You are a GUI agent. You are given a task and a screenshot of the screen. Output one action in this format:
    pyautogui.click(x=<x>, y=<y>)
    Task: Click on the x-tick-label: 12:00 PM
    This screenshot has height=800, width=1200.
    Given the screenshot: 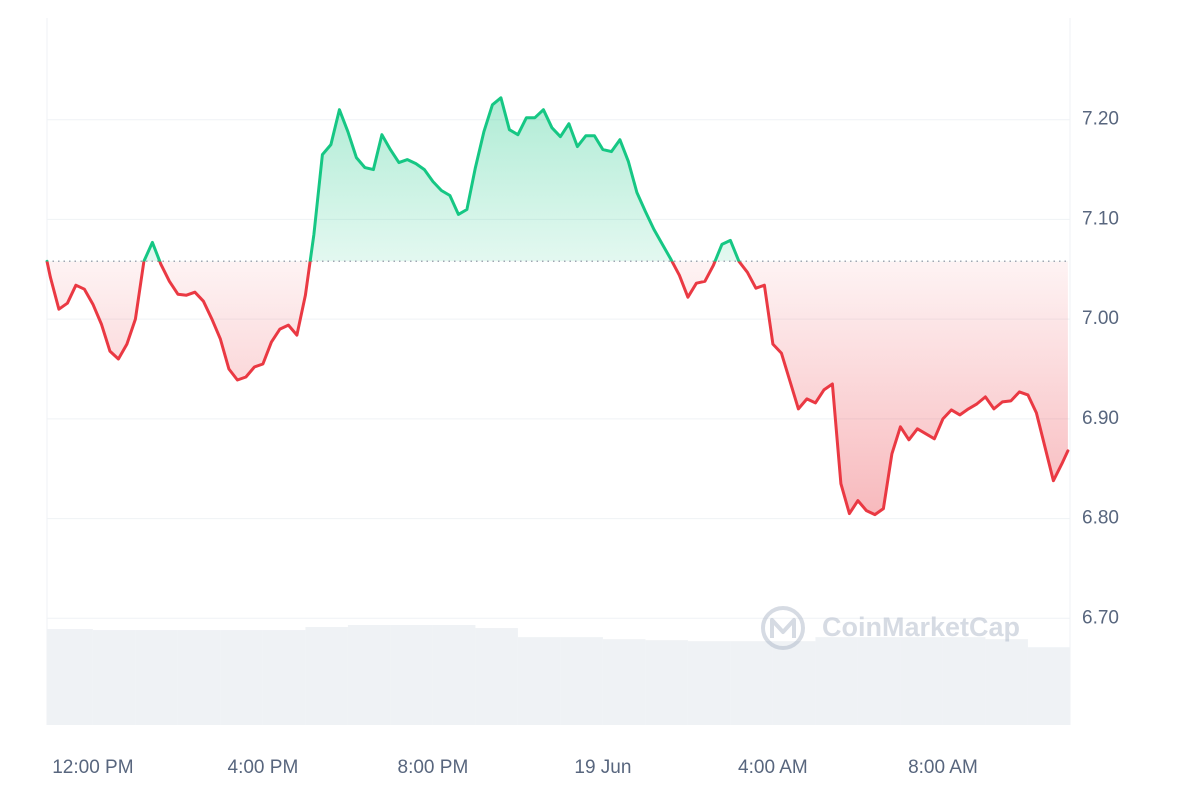 What is the action you would take?
    pyautogui.click(x=92, y=767)
    